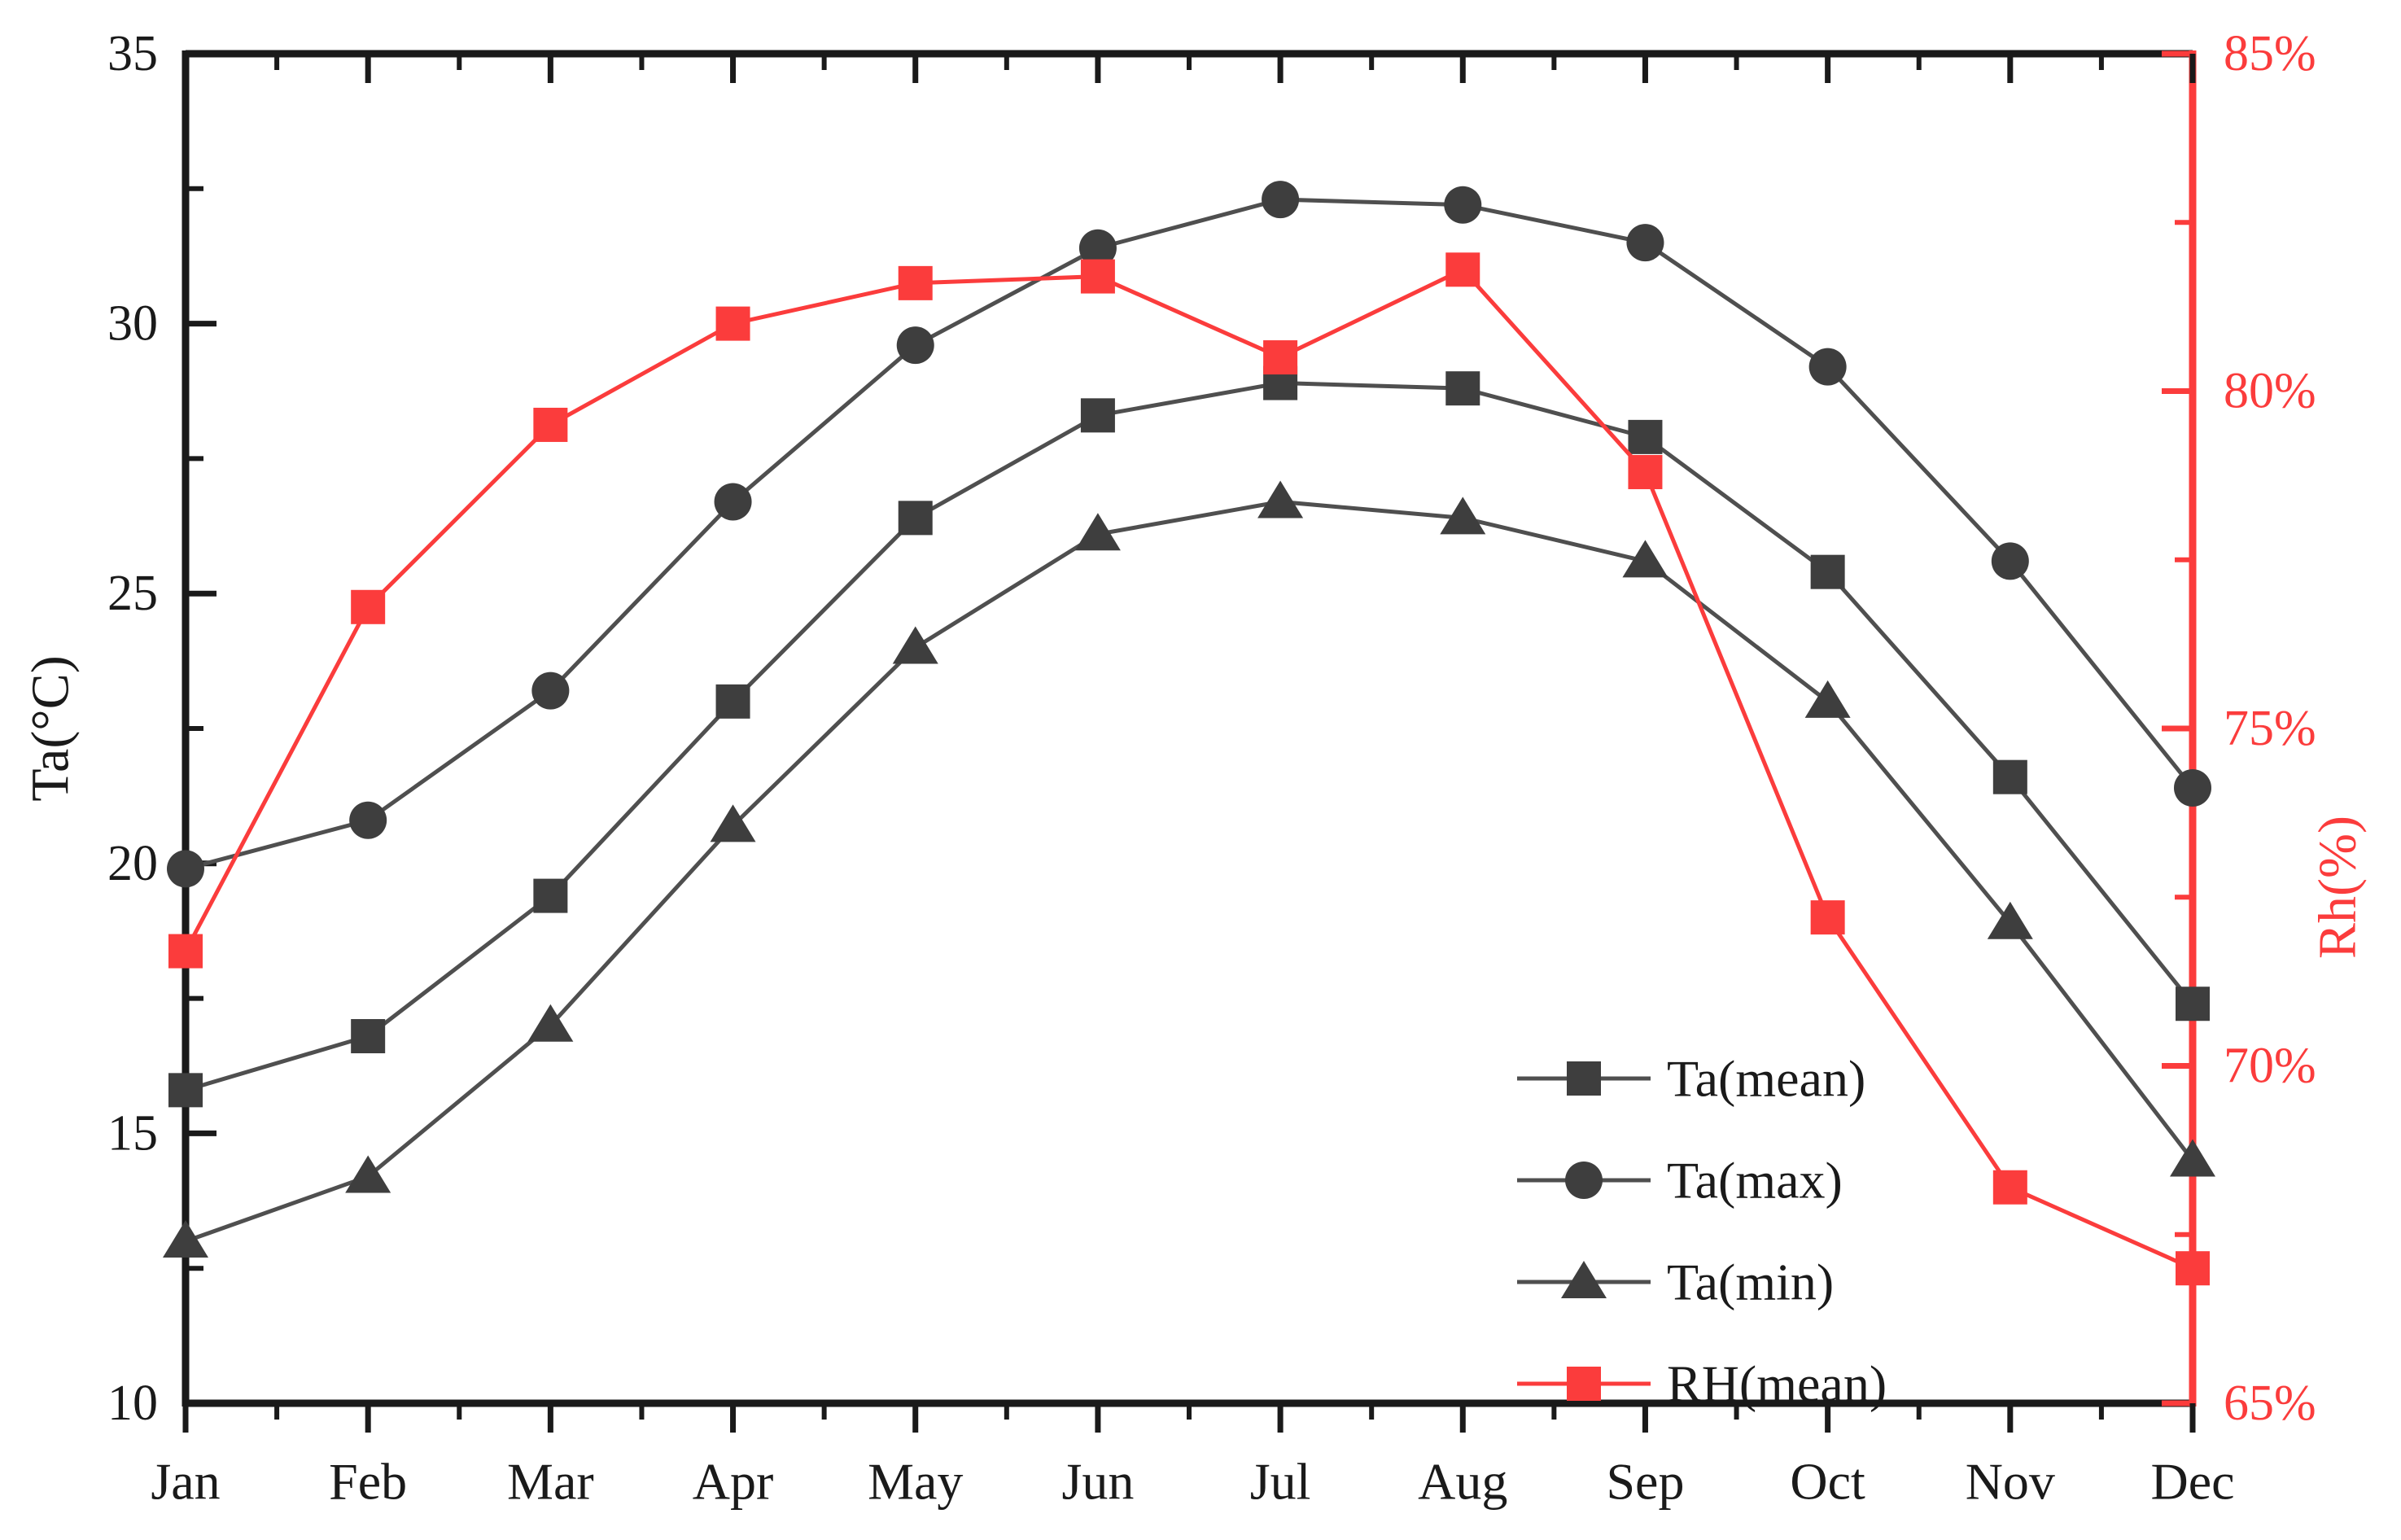  What do you see at coordinates (2270, 53) in the screenshot?
I see `right-tick-label: 85%` at bounding box center [2270, 53].